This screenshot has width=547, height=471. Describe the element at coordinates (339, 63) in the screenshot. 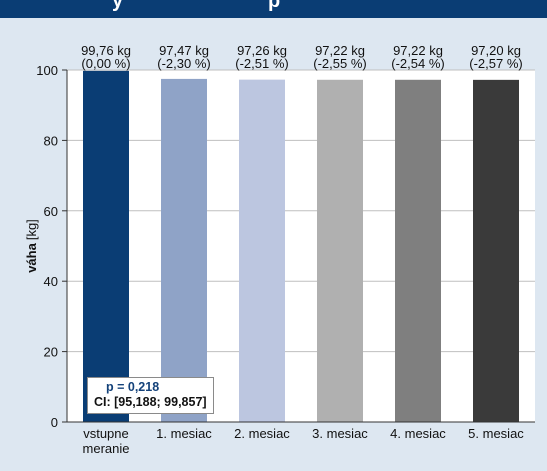

I see `bar-change-label: (-2,55 %)` at that location.